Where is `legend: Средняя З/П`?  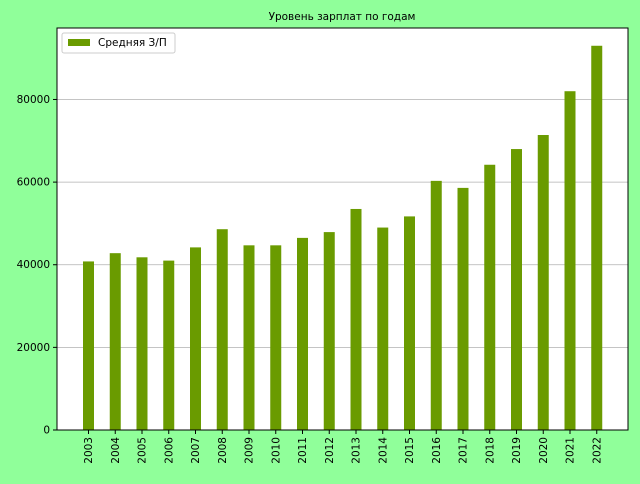
legend: Средняя З/П is located at coordinates (118, 43).